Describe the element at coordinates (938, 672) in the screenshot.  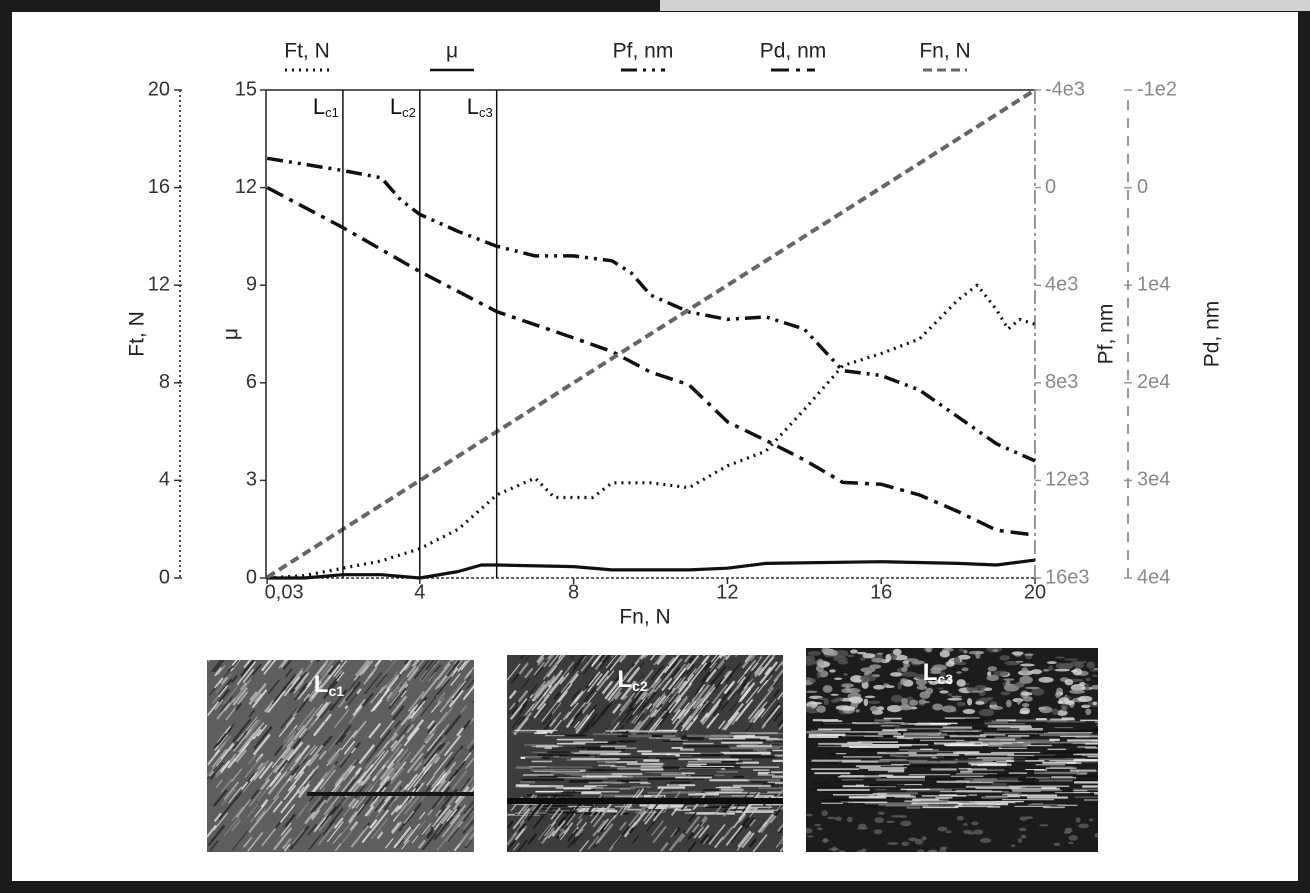
I see `micrograph-label: Lc3` at that location.